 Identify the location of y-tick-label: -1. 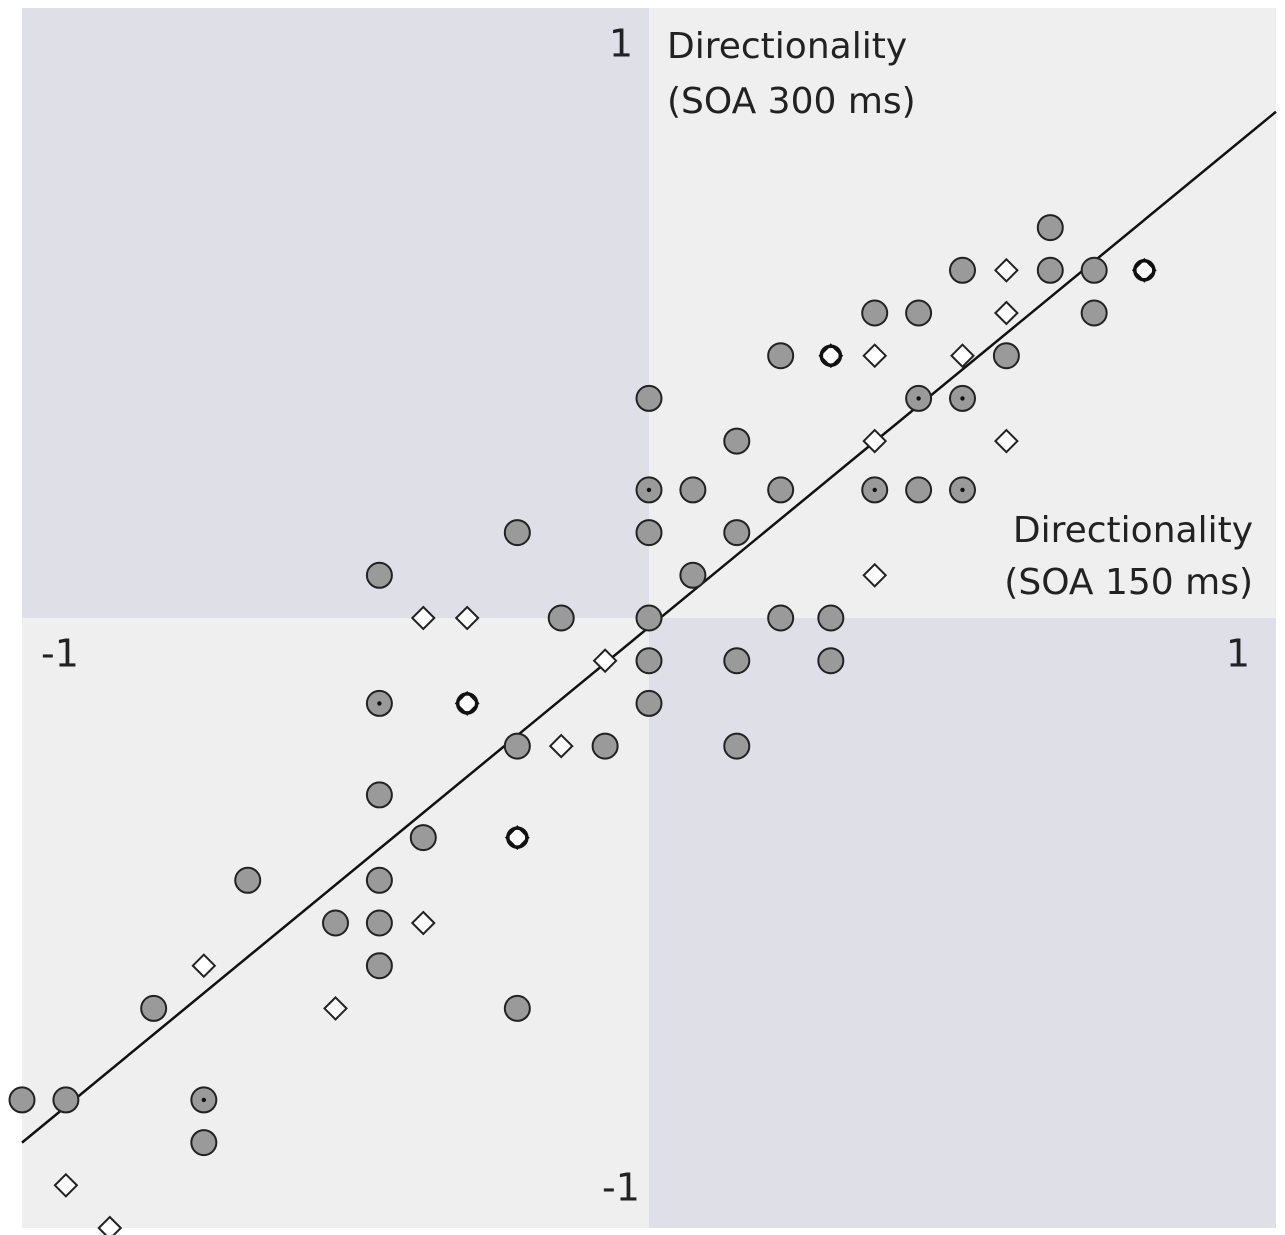
(621, 1188).